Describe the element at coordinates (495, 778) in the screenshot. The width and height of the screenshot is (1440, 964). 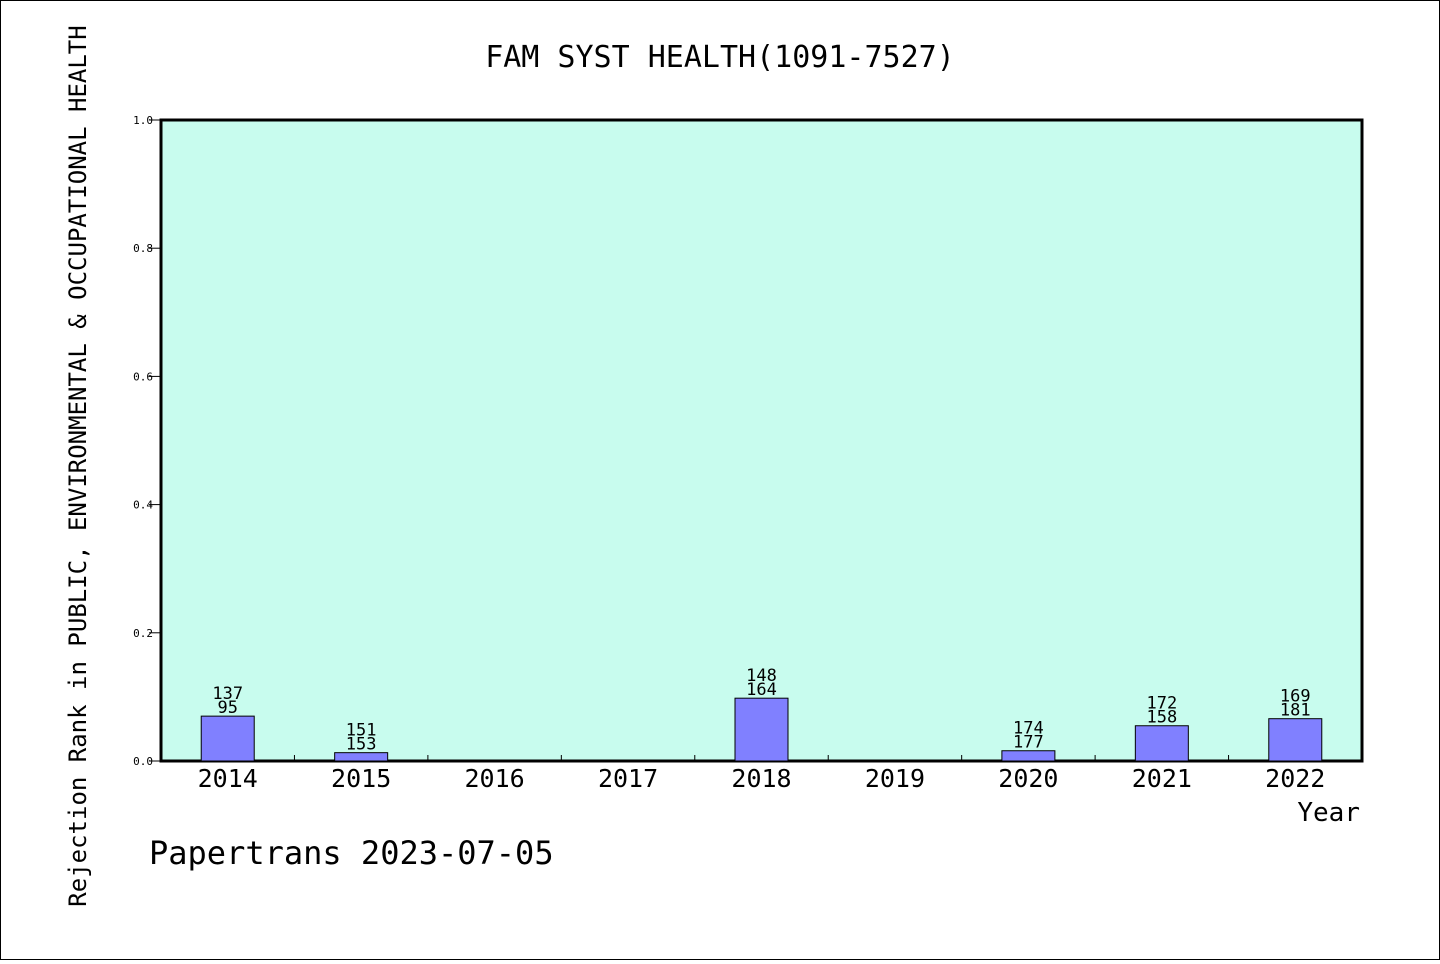
I see `x-tick-label: 2016` at that location.